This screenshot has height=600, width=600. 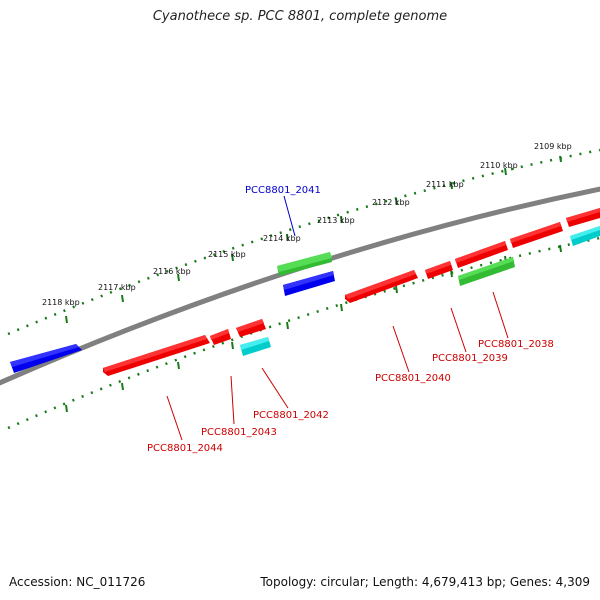 I want to click on scale-label: 2112 kbp, so click(x=391, y=202).